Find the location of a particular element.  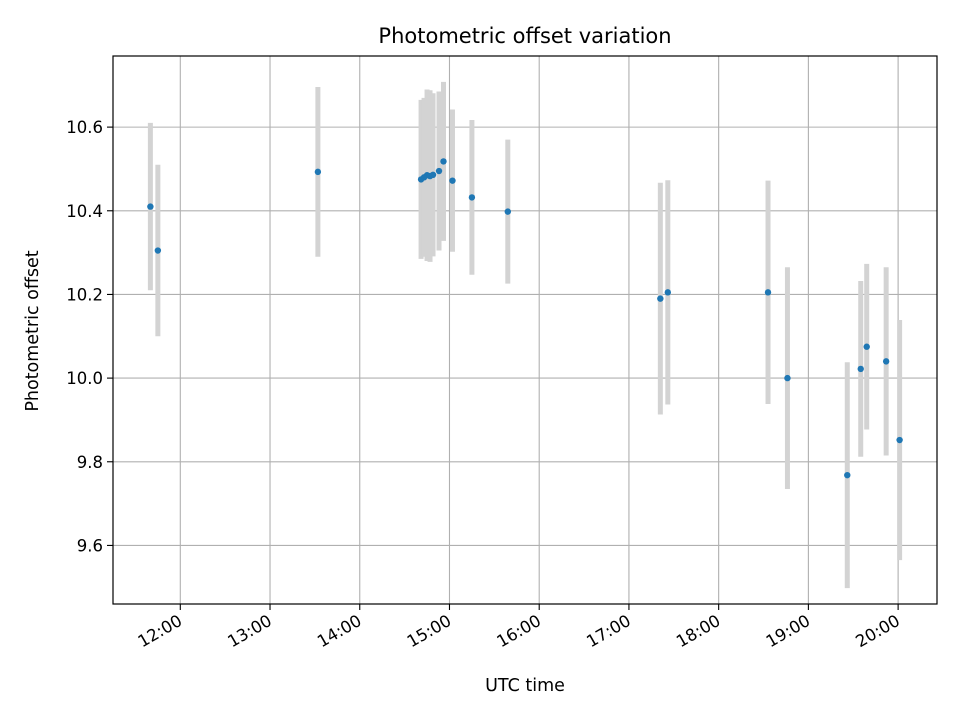

y-tick-label: 10.4 is located at coordinates (84, 211).